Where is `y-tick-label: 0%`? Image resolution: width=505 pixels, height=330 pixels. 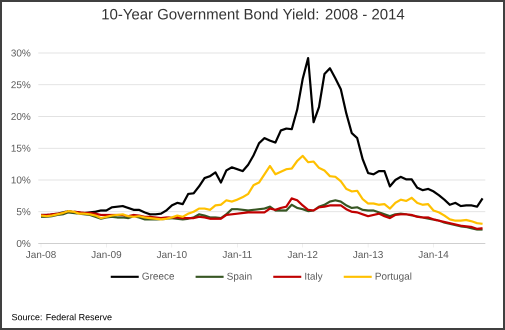
y-tick-label: 0% is located at coordinates (23, 244).